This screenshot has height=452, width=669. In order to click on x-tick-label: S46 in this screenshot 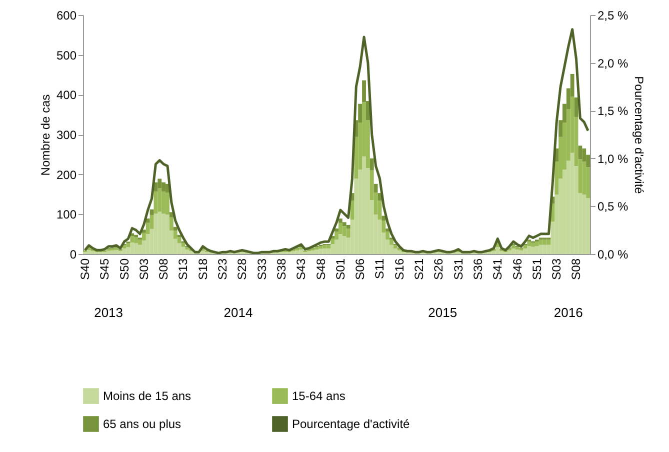, I will do `click(517, 269)`.